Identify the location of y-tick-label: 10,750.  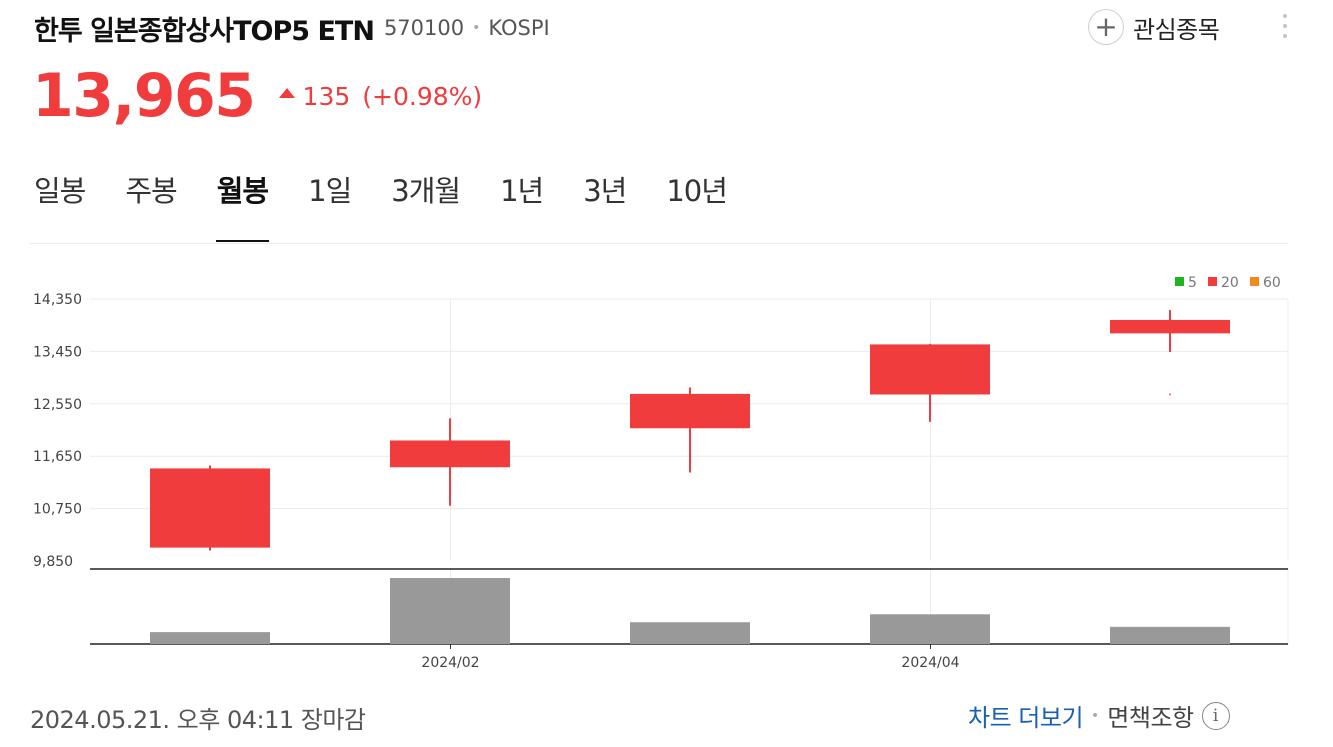
(57, 510).